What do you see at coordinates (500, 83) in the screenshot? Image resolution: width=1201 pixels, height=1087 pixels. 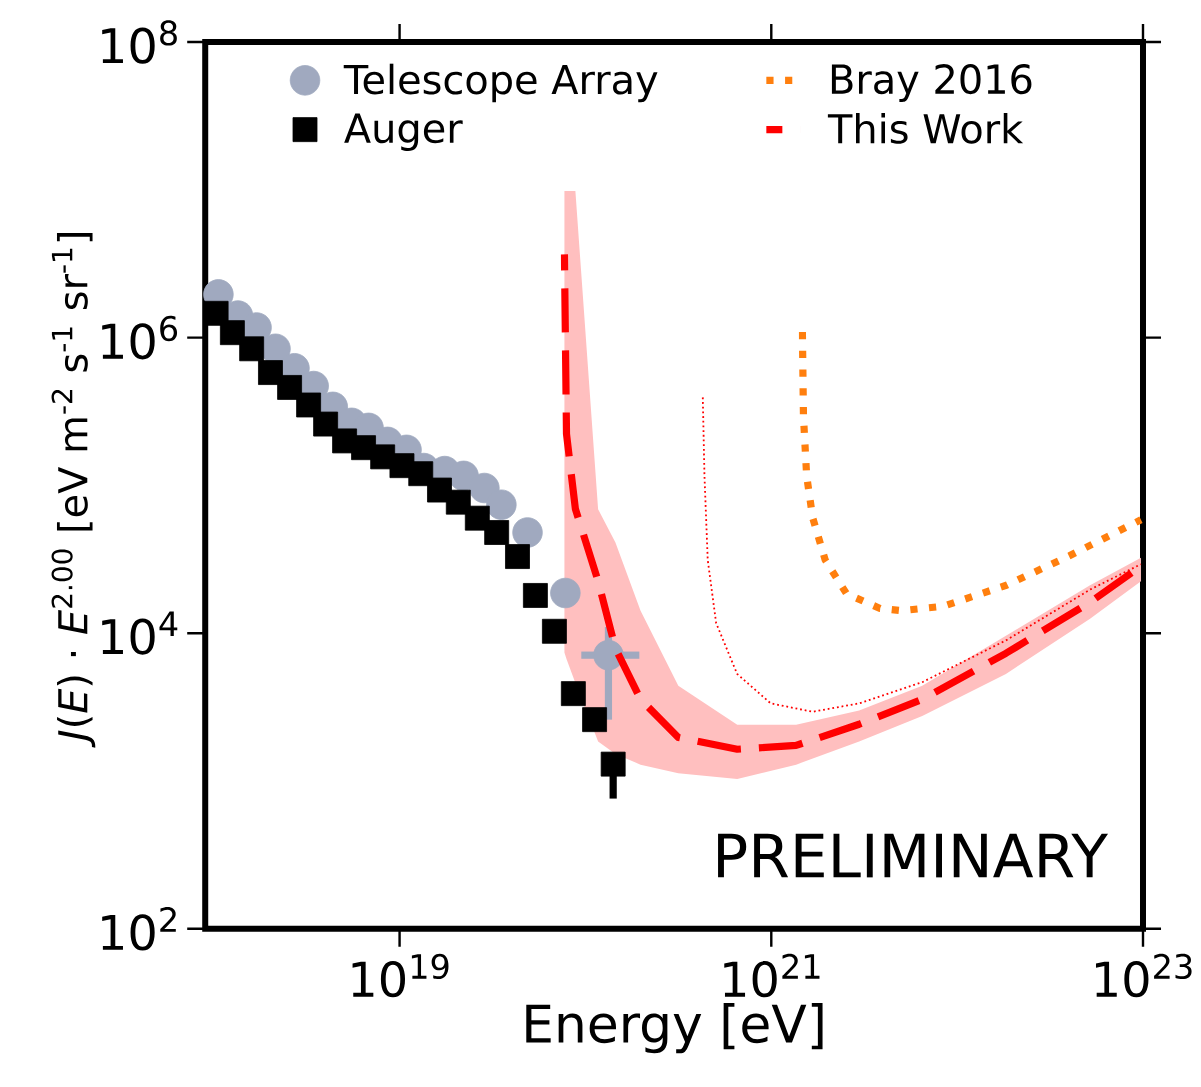 I see `legend-label: Telescope Array` at bounding box center [500, 83].